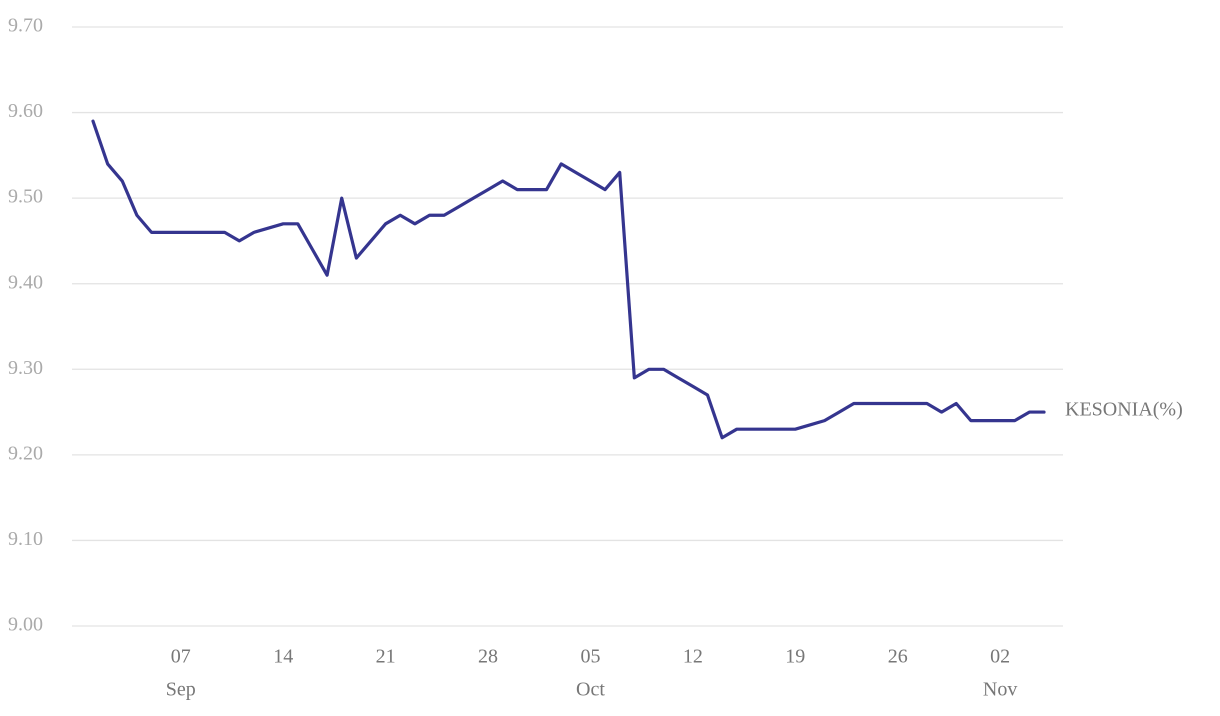 The image size is (1220, 716). Describe the element at coordinates (590, 690) in the screenshot. I see `x-month-label: Oct` at that location.